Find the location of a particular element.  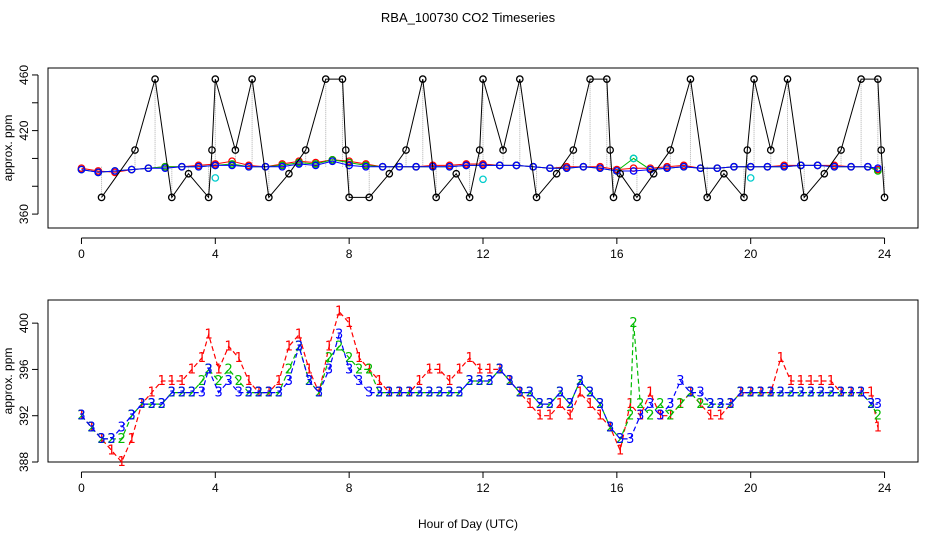

y-tick-label: 400 is located at coordinates (24, 323).